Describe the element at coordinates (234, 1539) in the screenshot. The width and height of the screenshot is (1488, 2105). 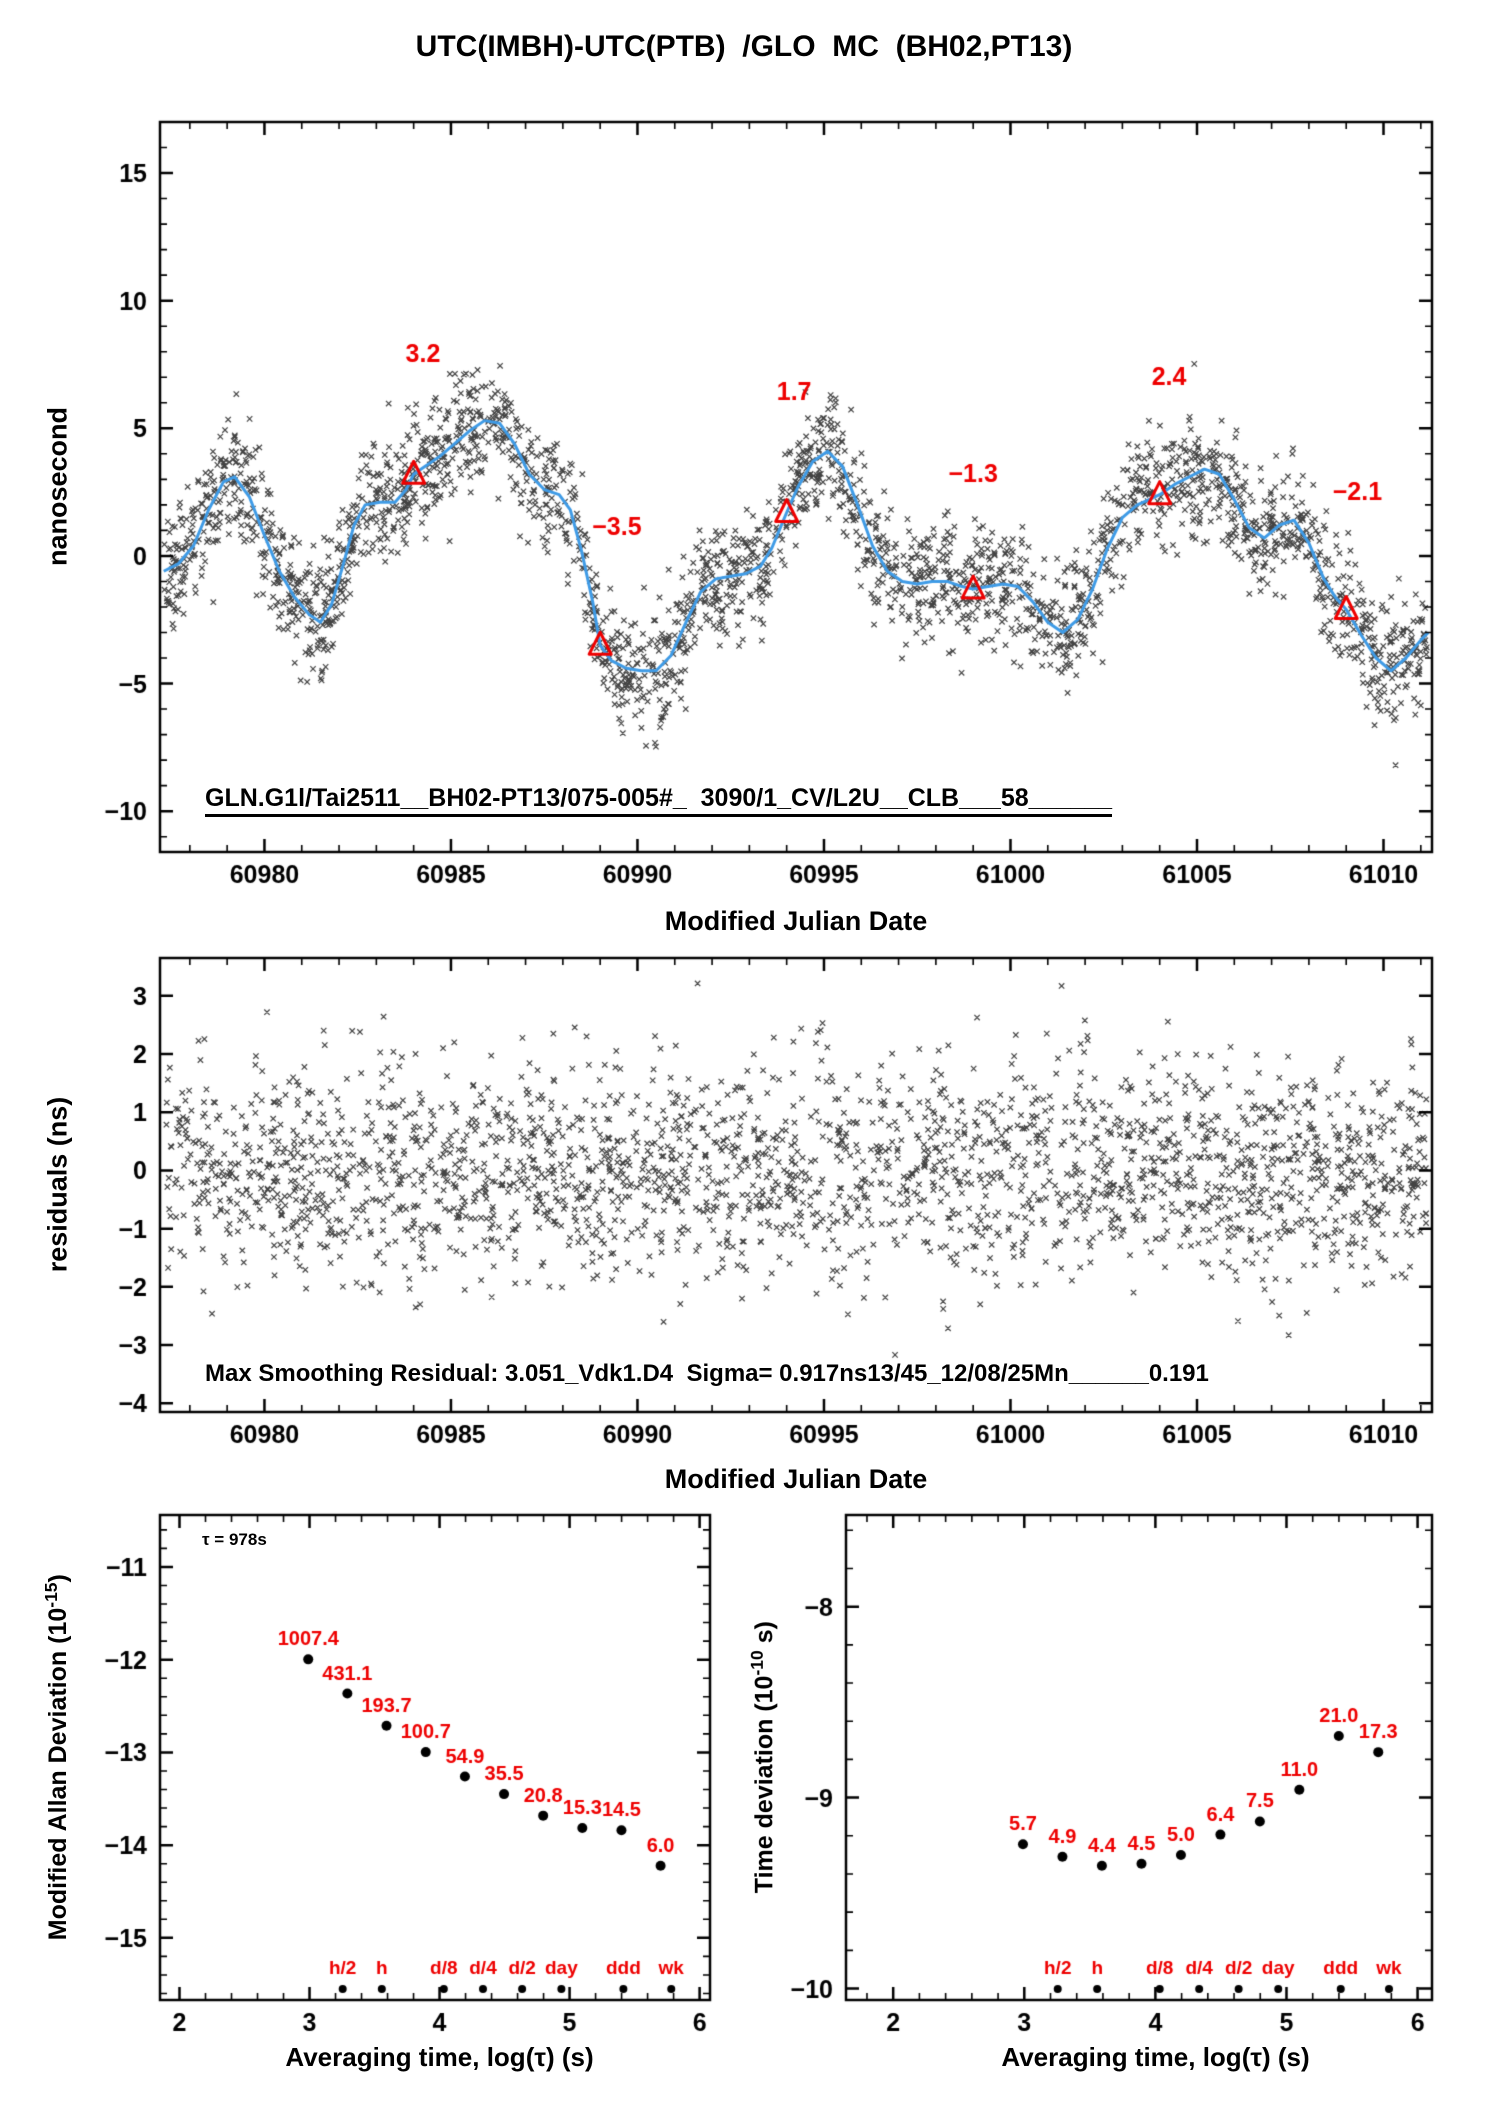
I see `tau-note: τ = 978s` at that location.